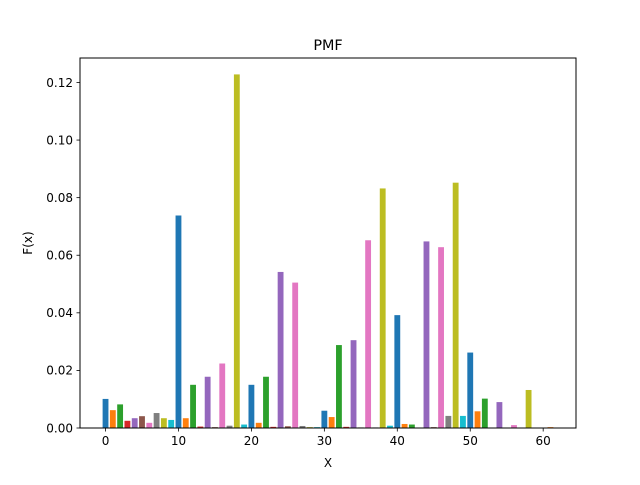 Image resolution: width=640 pixels, height=485 pixels. I want to click on x-axis-label: X, so click(328, 463).